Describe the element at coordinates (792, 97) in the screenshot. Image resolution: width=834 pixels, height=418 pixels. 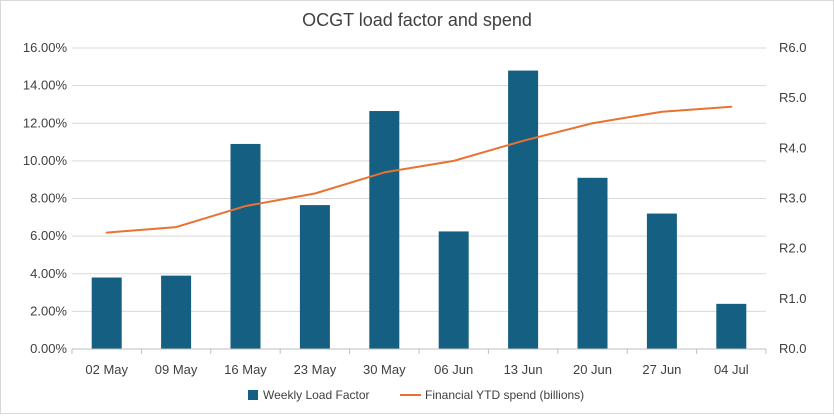
I see `right-axis-tick-label: R5.0` at that location.